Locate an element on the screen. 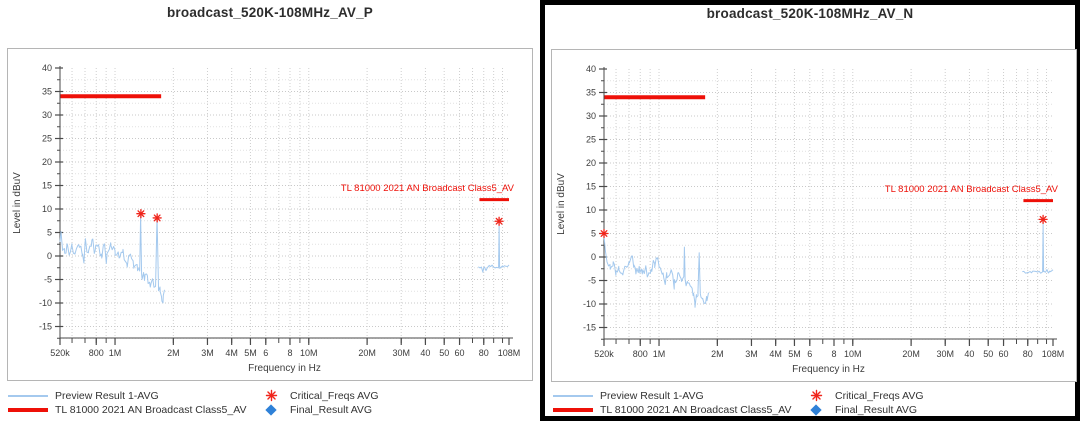 Image resolution: width=1080 pixels, height=421 pixels. chart-title-av-n: broadcast_520K-108MHz_AV_N is located at coordinates (810, 13).